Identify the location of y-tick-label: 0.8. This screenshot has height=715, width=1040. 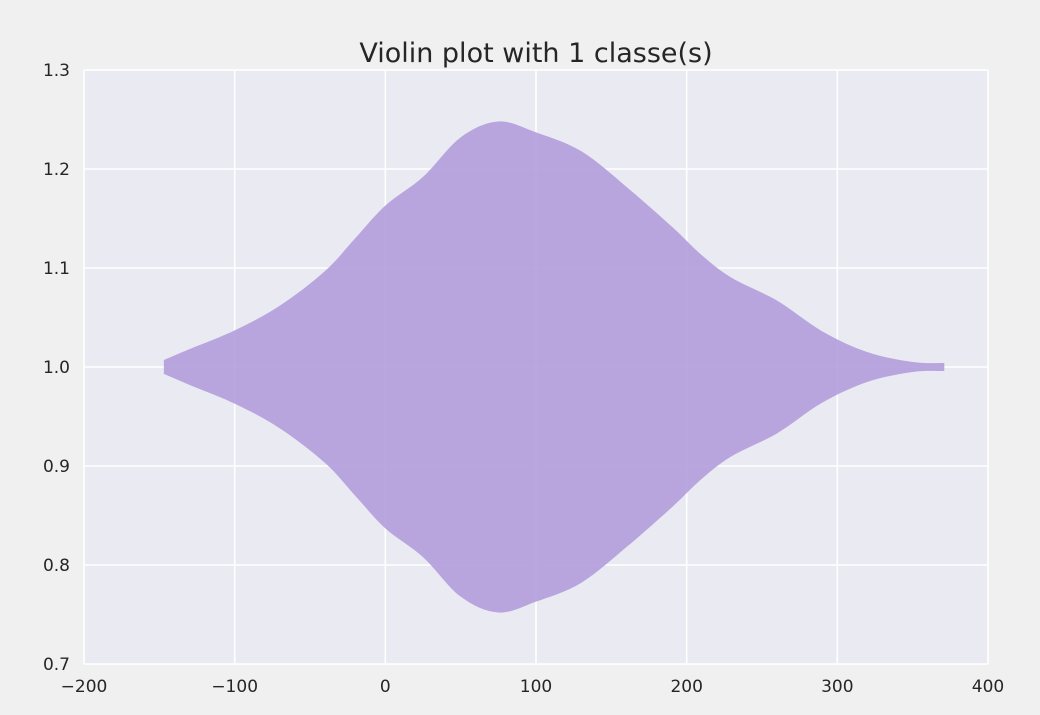
(56, 566).